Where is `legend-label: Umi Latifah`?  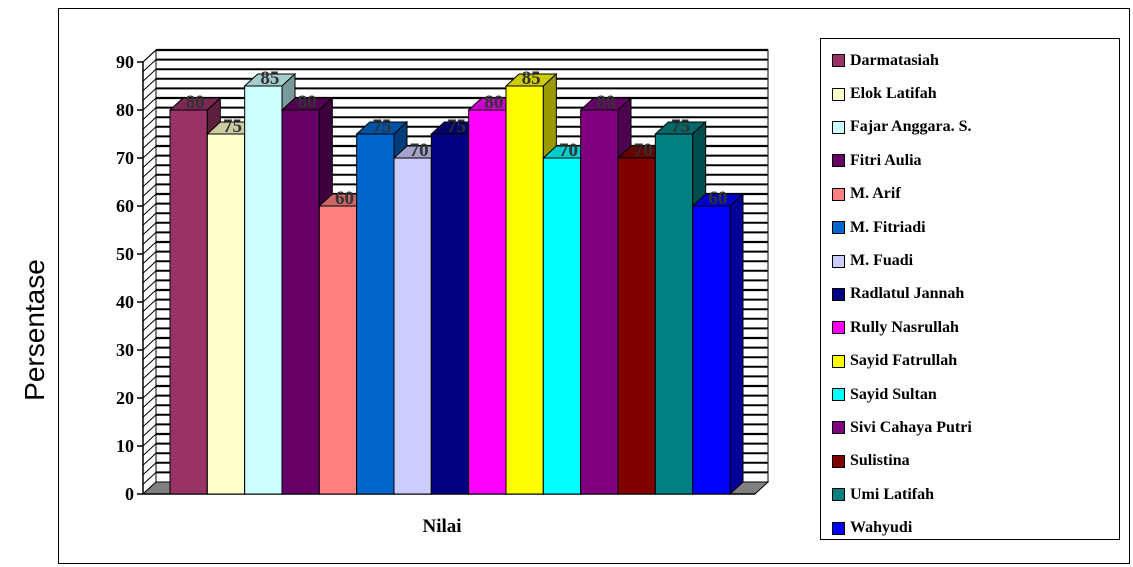
legend-label: Umi Latifah is located at coordinates (892, 494).